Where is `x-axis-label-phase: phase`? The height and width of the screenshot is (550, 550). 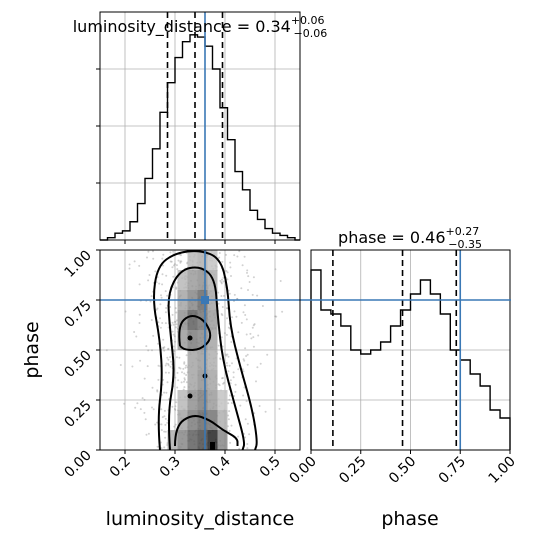
x-axis-label-phase: phase is located at coordinates (409, 519).